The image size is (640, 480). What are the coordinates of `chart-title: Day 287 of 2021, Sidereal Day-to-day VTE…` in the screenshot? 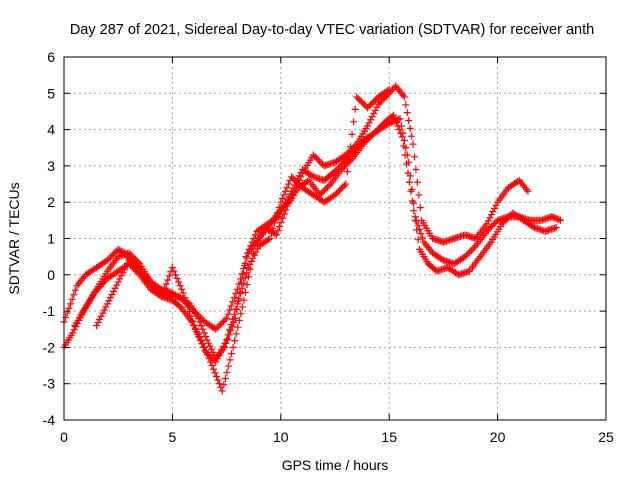 It's located at (332, 30).